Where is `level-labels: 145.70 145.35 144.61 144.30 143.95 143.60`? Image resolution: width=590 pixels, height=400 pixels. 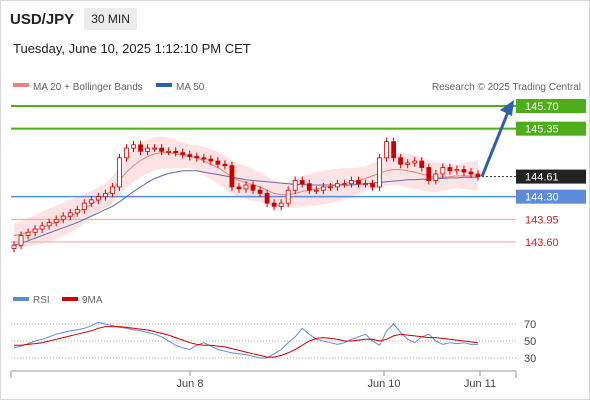 level-labels: 145.70 145.35 144.61 144.30 143.95 143.60 is located at coordinates (551, 174).